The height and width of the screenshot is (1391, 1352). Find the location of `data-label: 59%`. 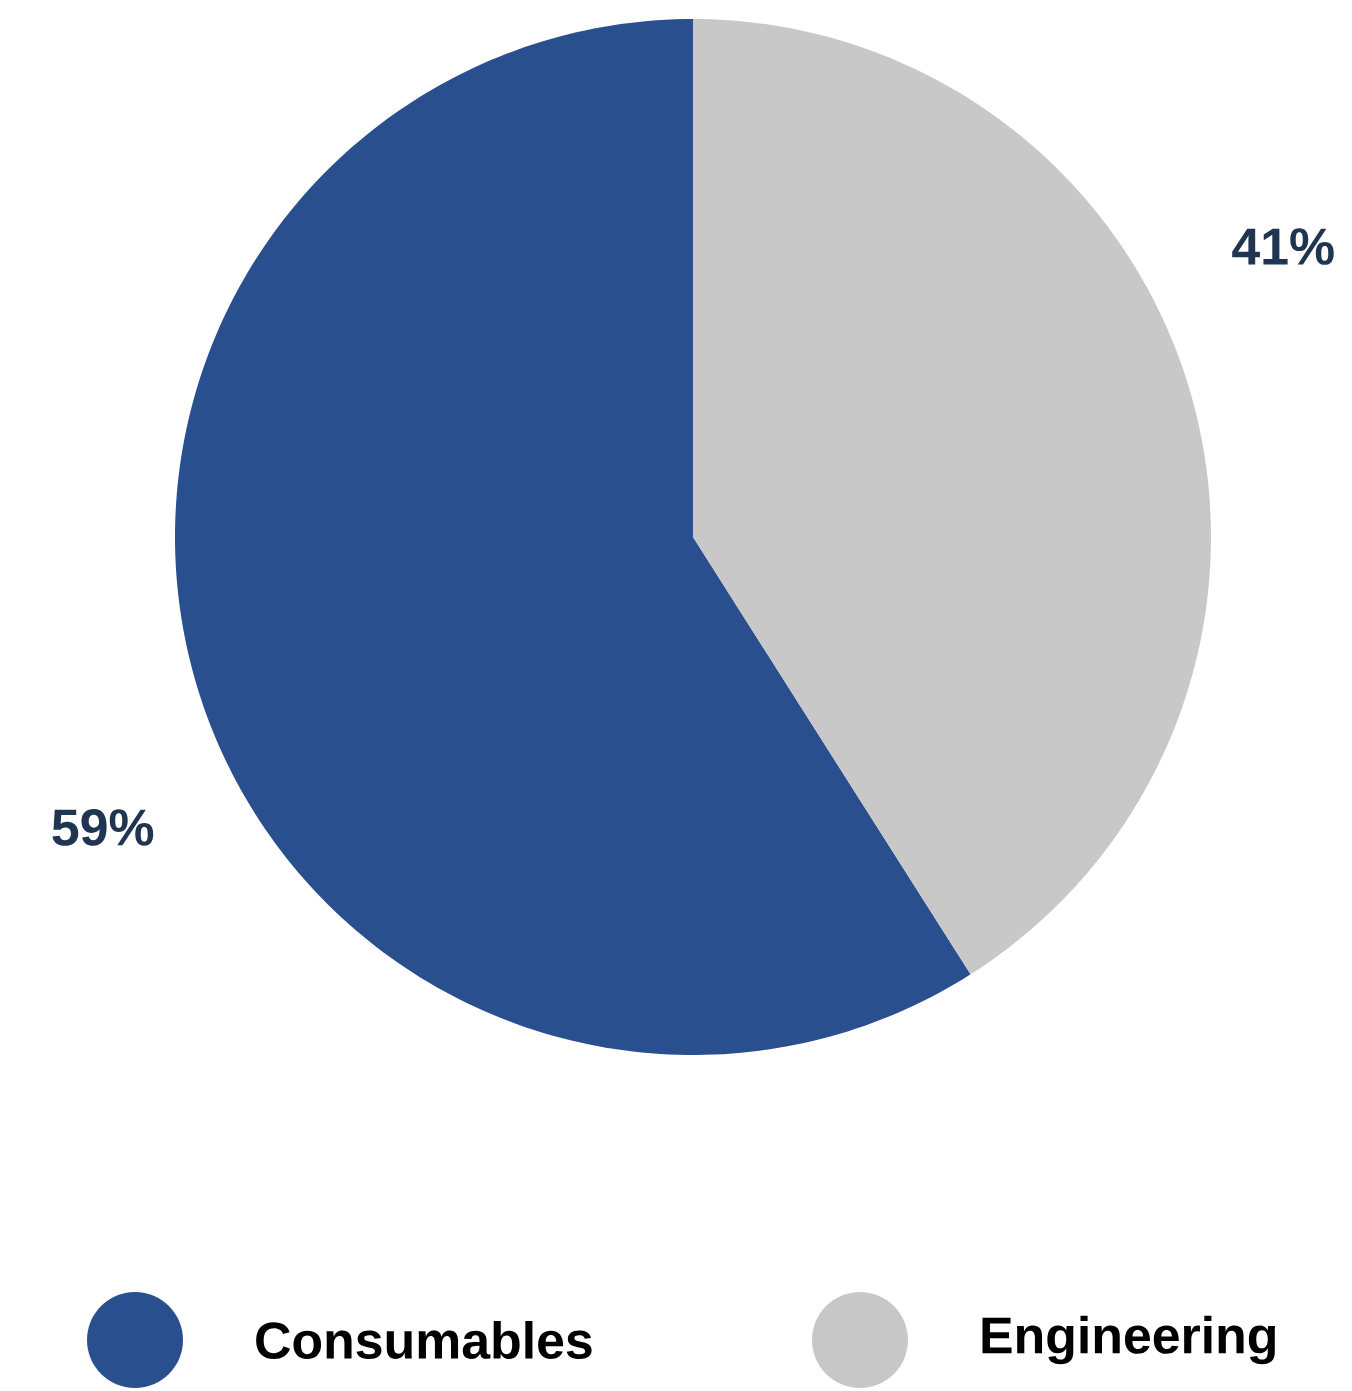

data-label: 59% is located at coordinates (103, 827).